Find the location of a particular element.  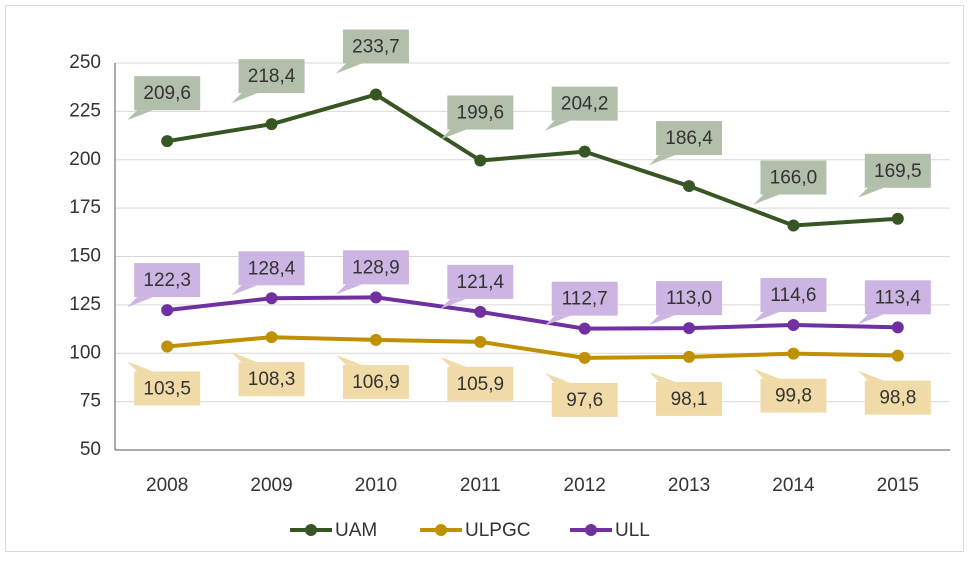

data-label: 105,9 is located at coordinates (481, 384).